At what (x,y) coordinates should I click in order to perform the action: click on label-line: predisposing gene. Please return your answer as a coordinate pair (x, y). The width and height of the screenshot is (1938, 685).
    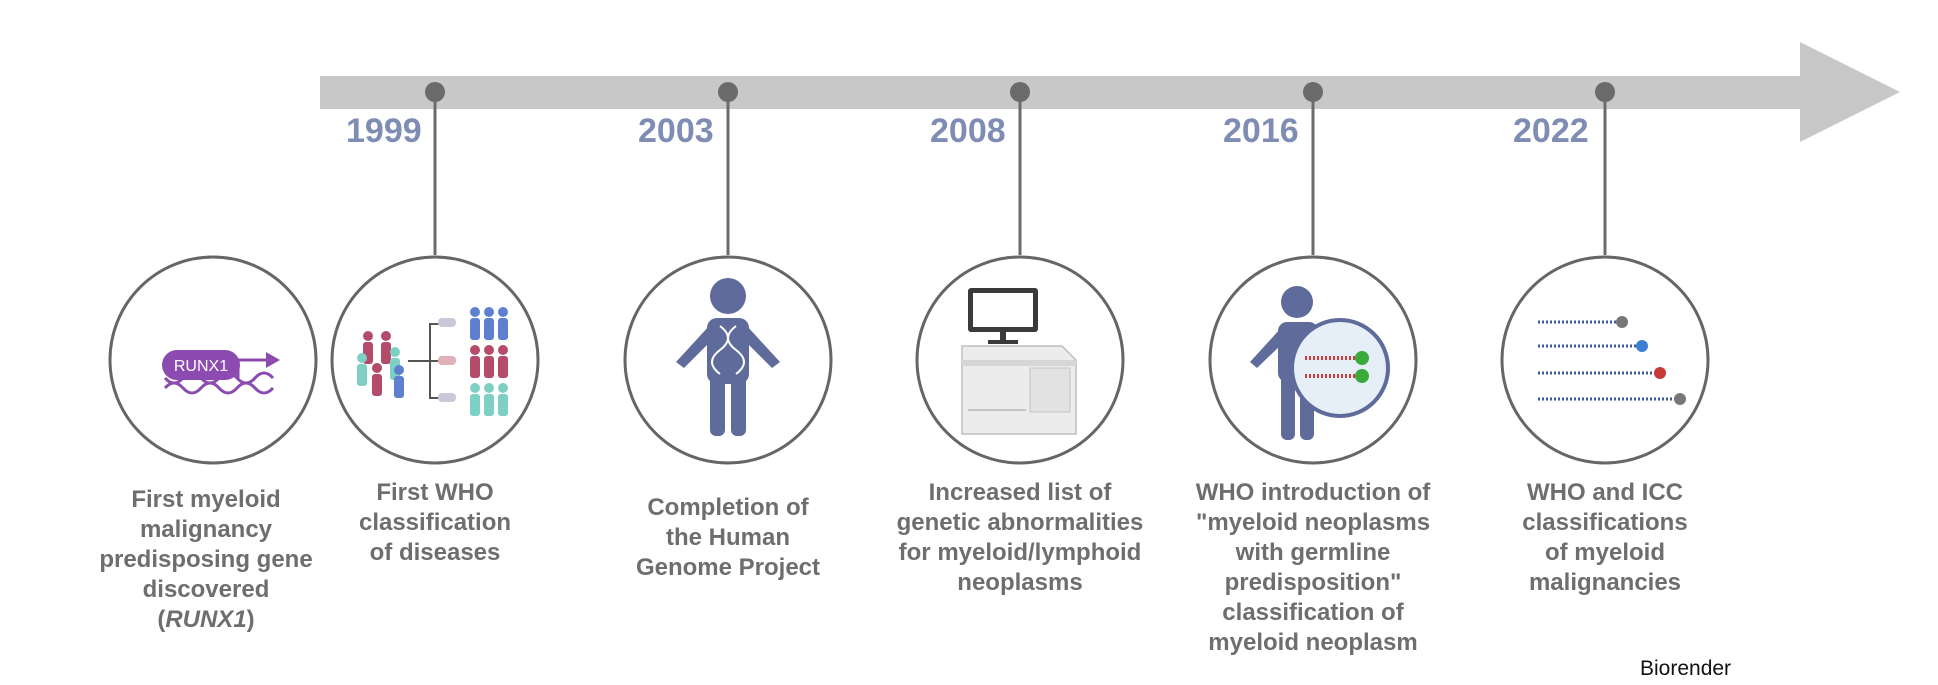
    Looking at the image, I should click on (206, 559).